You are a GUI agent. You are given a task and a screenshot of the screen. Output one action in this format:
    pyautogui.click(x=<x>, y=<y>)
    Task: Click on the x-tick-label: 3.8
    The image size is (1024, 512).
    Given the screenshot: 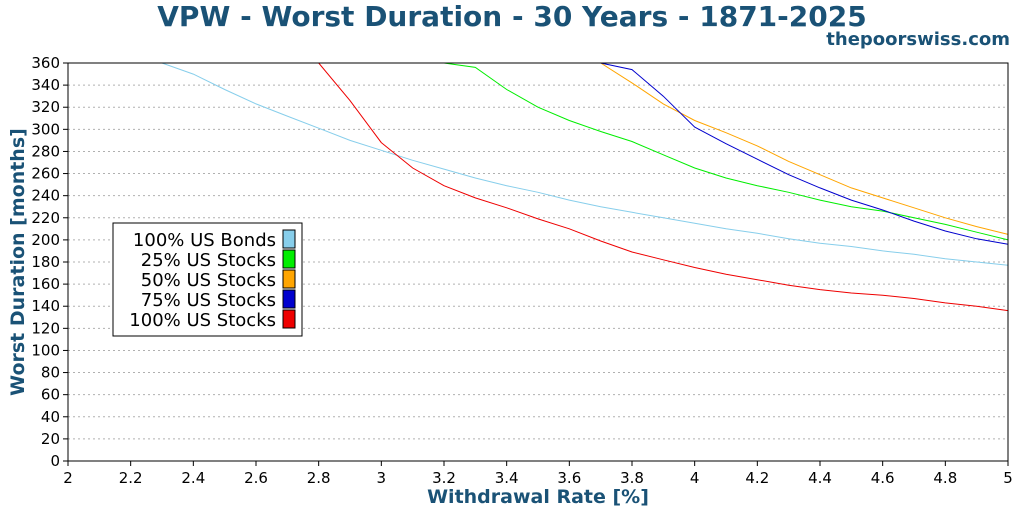 What is the action you would take?
    pyautogui.click(x=632, y=478)
    